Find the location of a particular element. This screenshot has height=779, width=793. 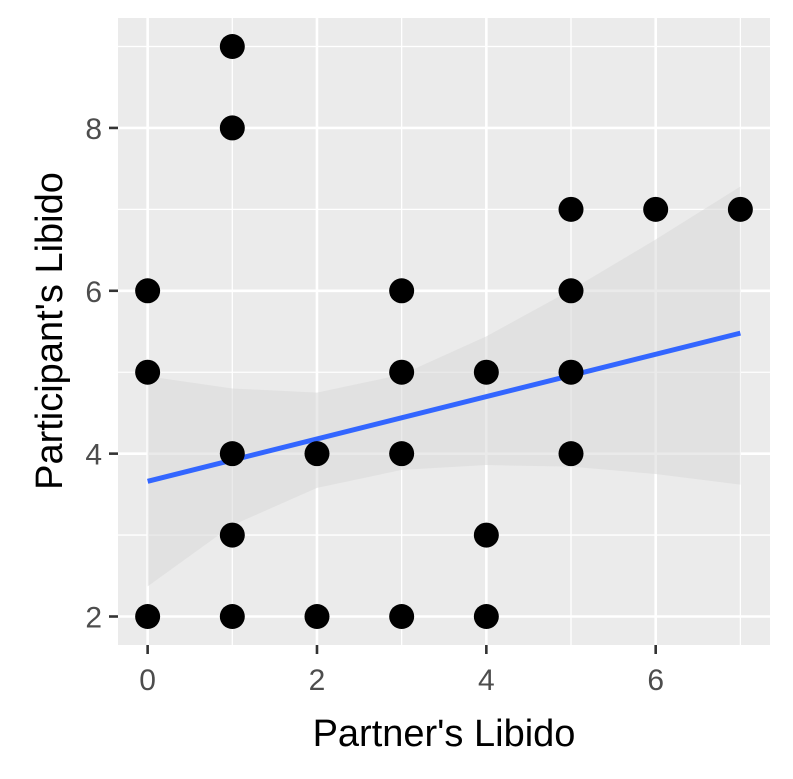

x-tick-label: 0 is located at coordinates (147, 680).